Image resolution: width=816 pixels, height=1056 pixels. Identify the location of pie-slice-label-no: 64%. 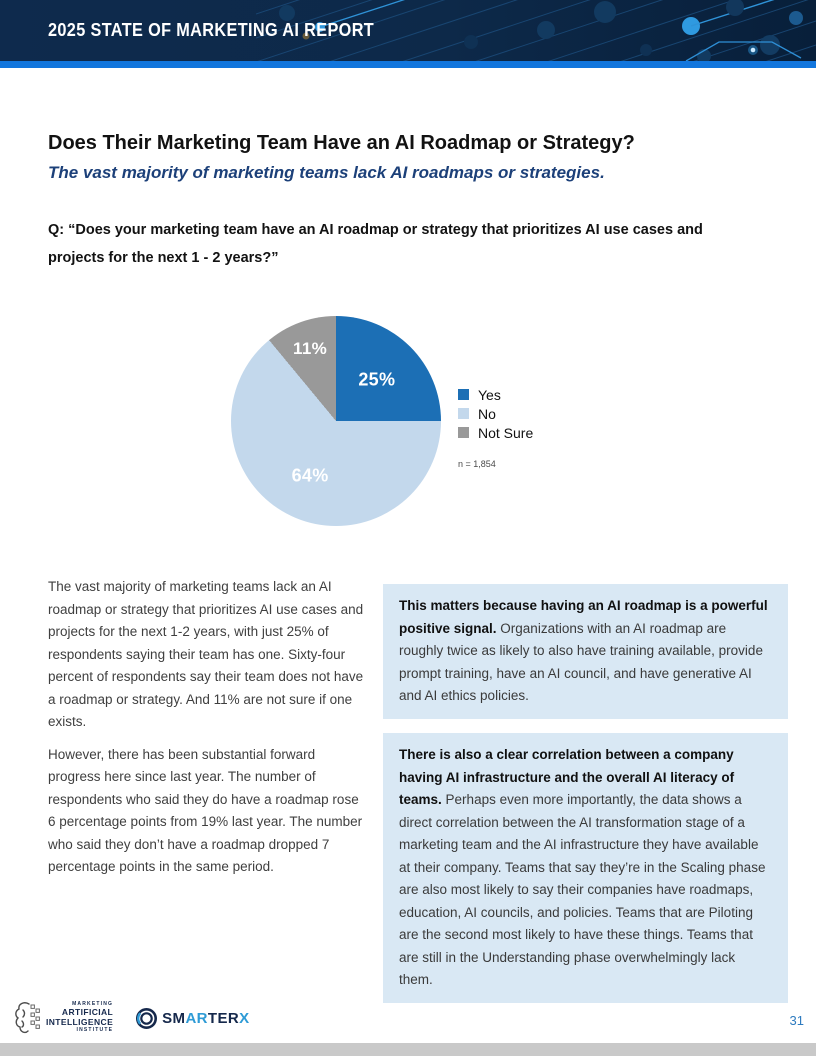
(310, 475).